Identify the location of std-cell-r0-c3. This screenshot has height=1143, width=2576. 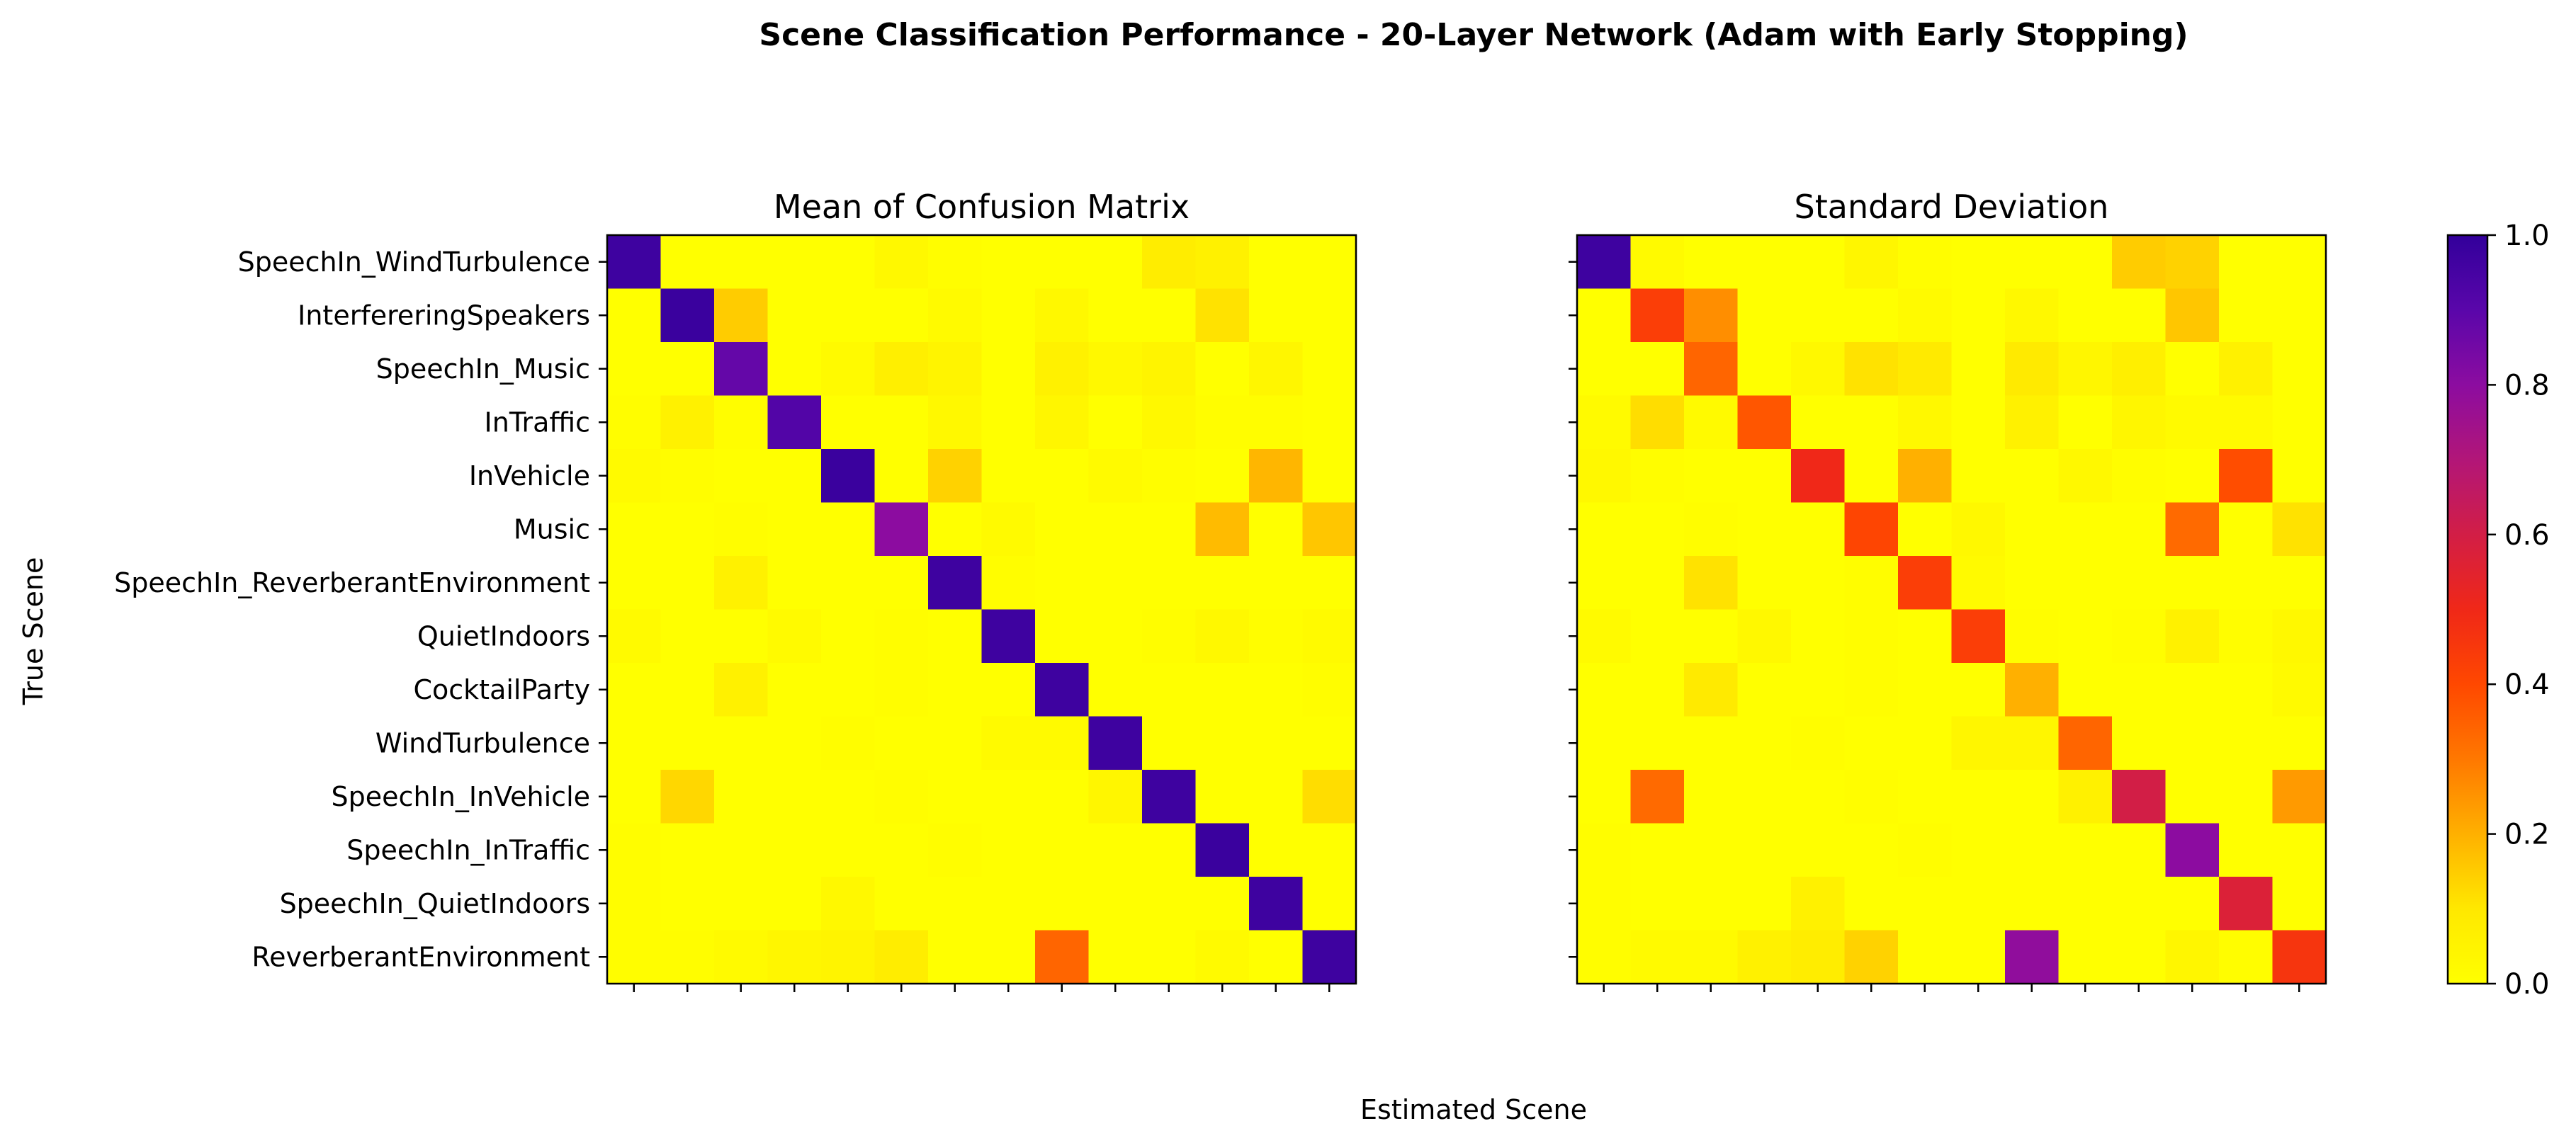
(1764, 262).